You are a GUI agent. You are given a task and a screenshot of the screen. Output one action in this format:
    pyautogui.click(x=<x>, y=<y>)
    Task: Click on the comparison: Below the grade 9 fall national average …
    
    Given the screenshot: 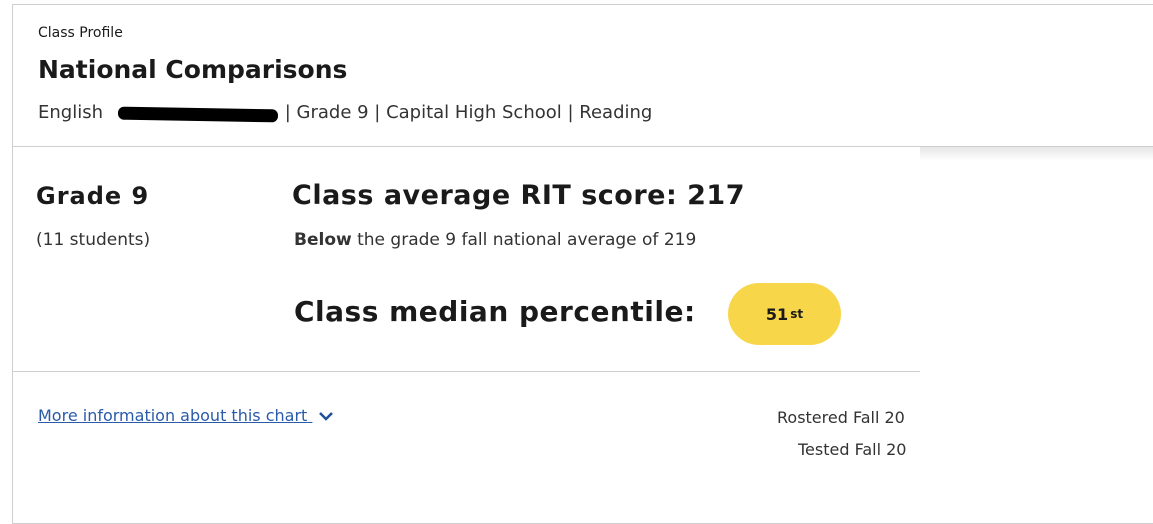 What is the action you would take?
    pyautogui.click(x=495, y=240)
    